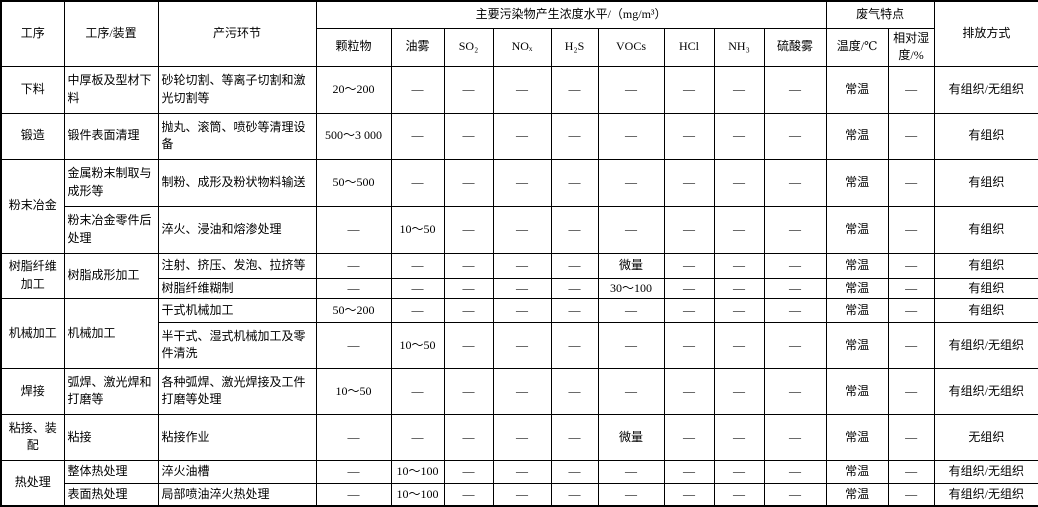 The height and width of the screenshot is (507, 1038). I want to click on cell-device: 粉末冶金零件后处理, so click(111, 229).